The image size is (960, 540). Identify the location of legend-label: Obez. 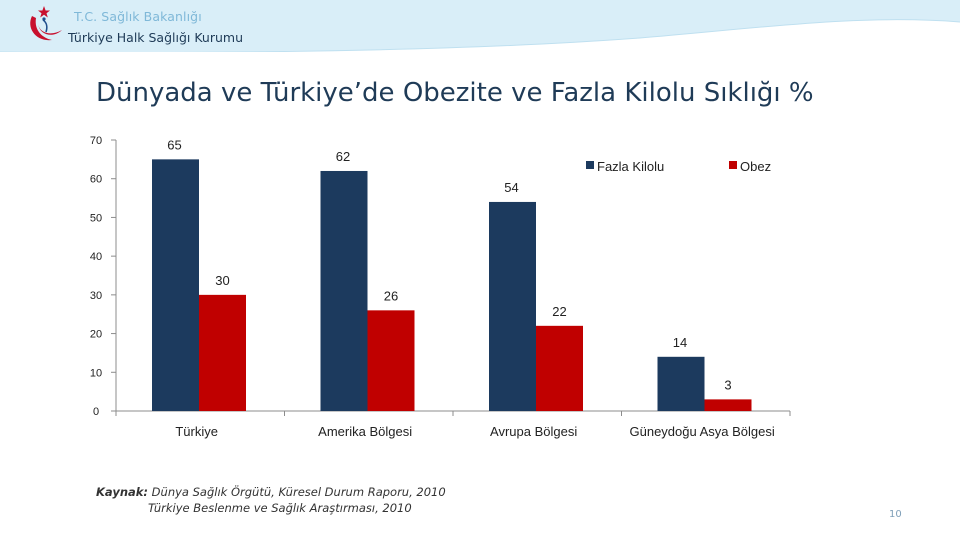
(755, 166).